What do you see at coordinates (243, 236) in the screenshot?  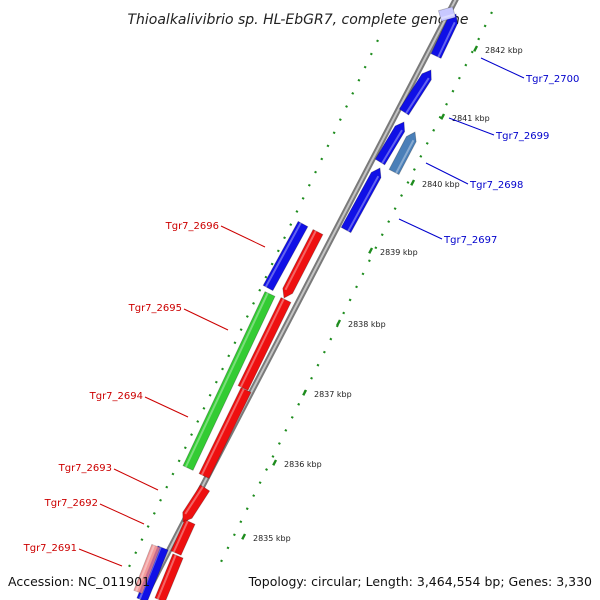 I see `label-tgr7-2696-leader` at bounding box center [243, 236].